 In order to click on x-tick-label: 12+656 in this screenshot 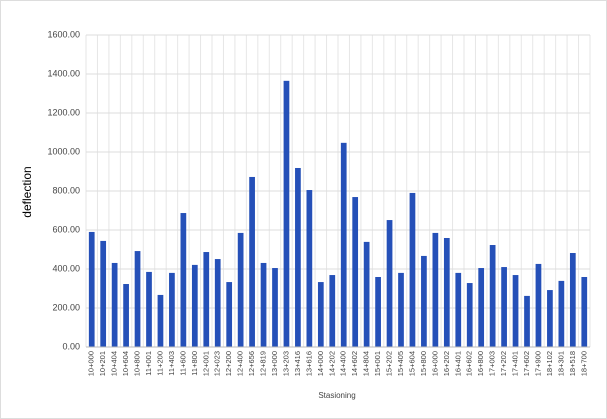, I will do `click(251, 363)`.